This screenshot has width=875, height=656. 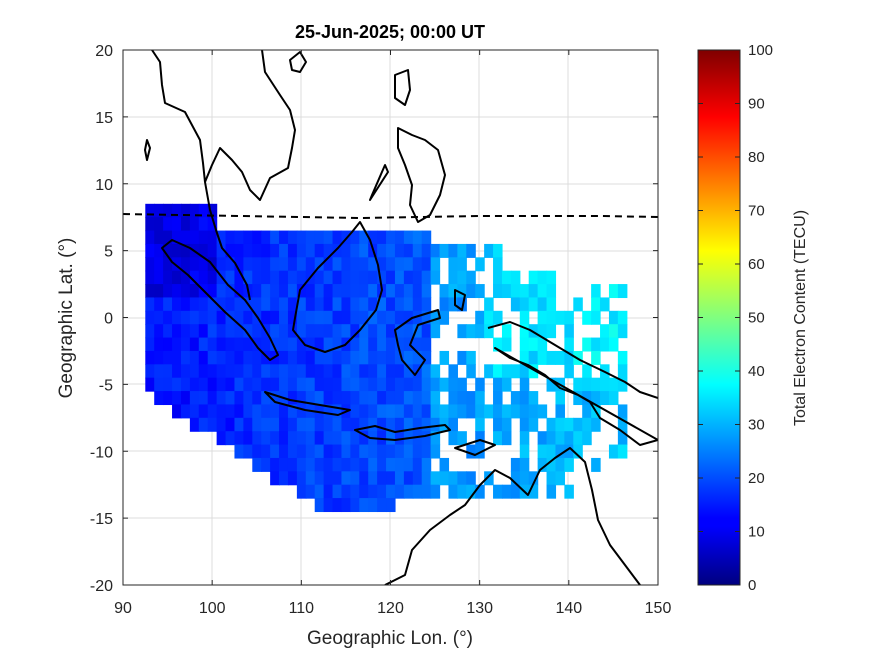 I want to click on y-tick-label: -10, so click(x=101, y=452).